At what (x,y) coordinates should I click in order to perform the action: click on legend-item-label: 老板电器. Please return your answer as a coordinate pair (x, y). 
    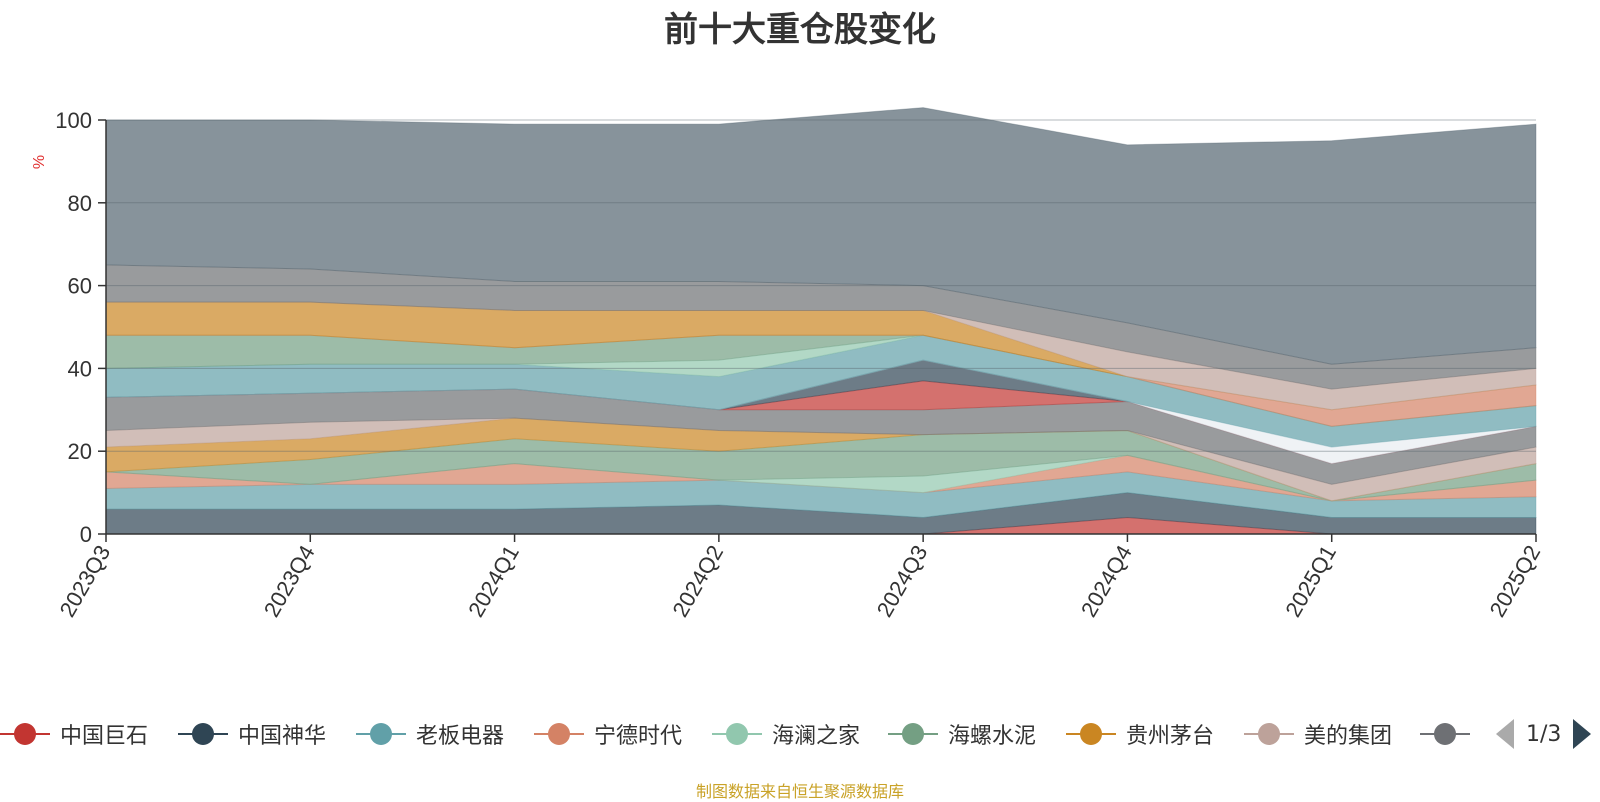
    Looking at the image, I should click on (460, 736).